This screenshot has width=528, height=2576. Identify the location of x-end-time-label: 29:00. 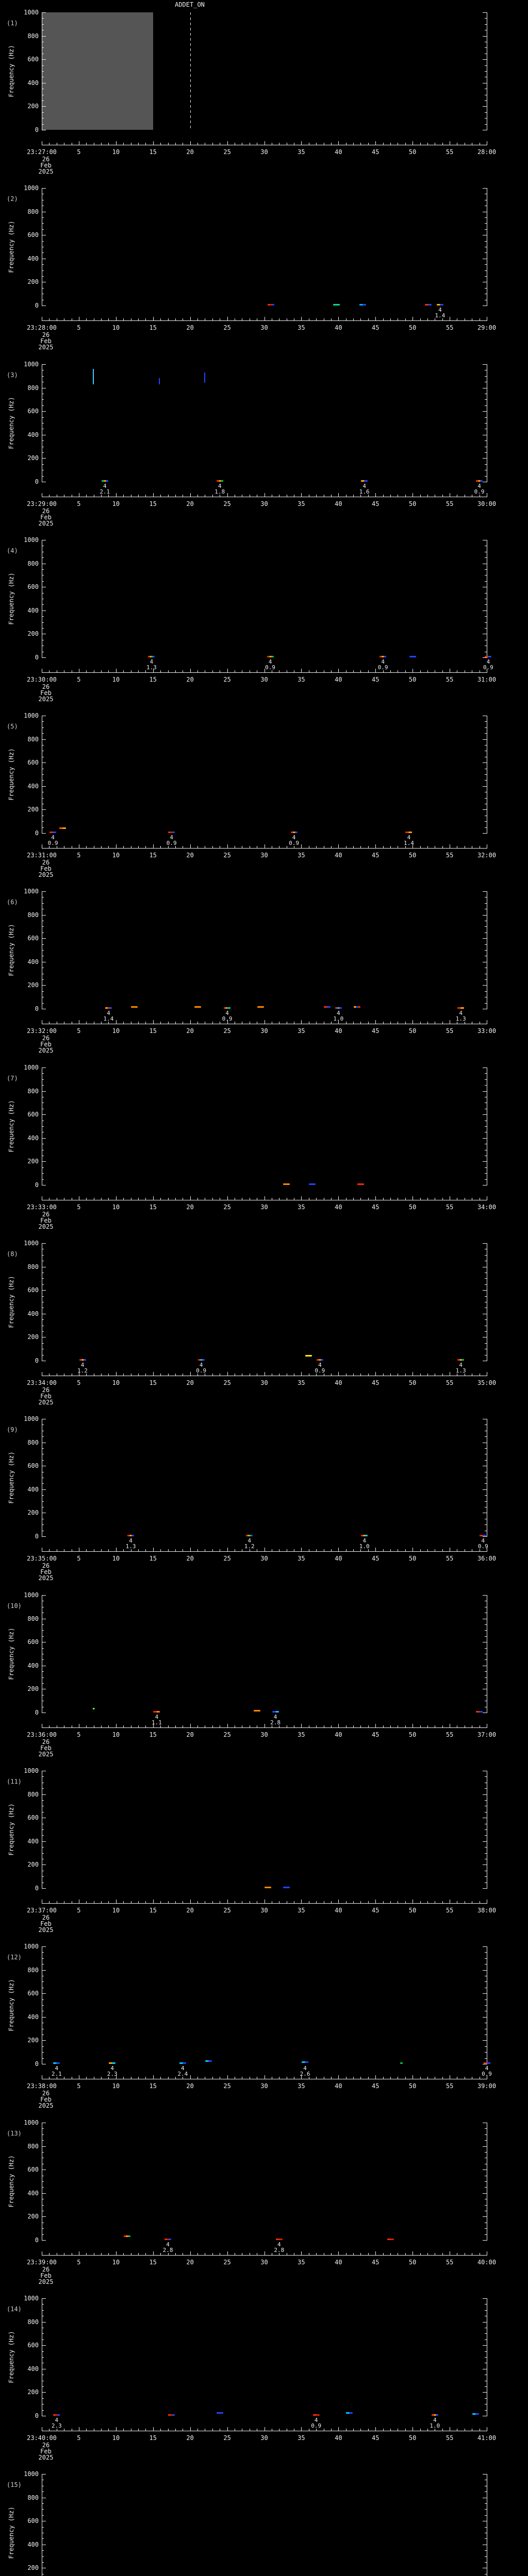
(487, 327).